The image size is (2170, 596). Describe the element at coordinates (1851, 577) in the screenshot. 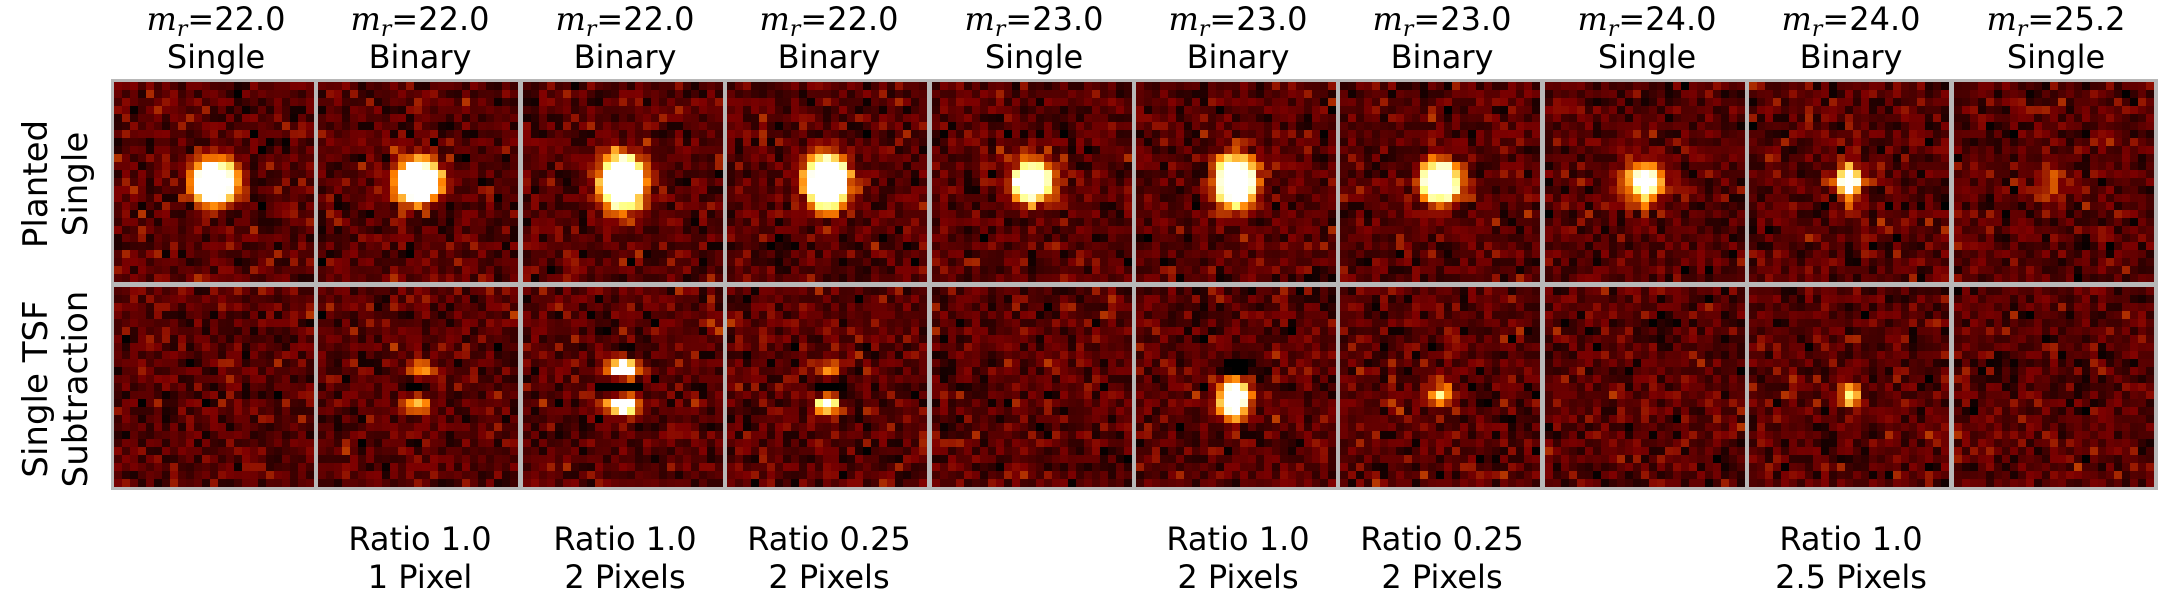

I see `note-line: 2.5 Pixels` at that location.